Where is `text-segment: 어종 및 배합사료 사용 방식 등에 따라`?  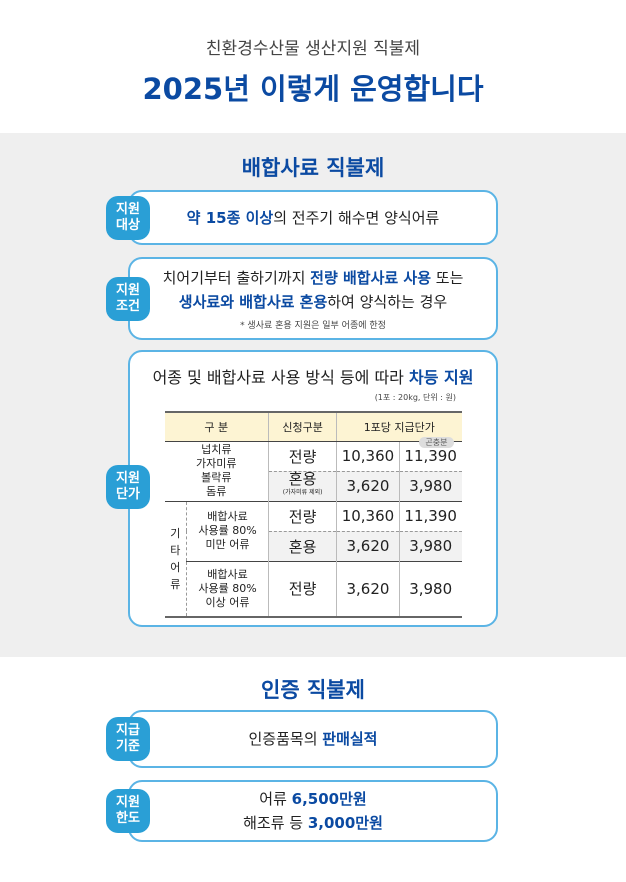
text-segment: 어종 및 배합사료 사용 방식 등에 따라 is located at coordinates (280, 377).